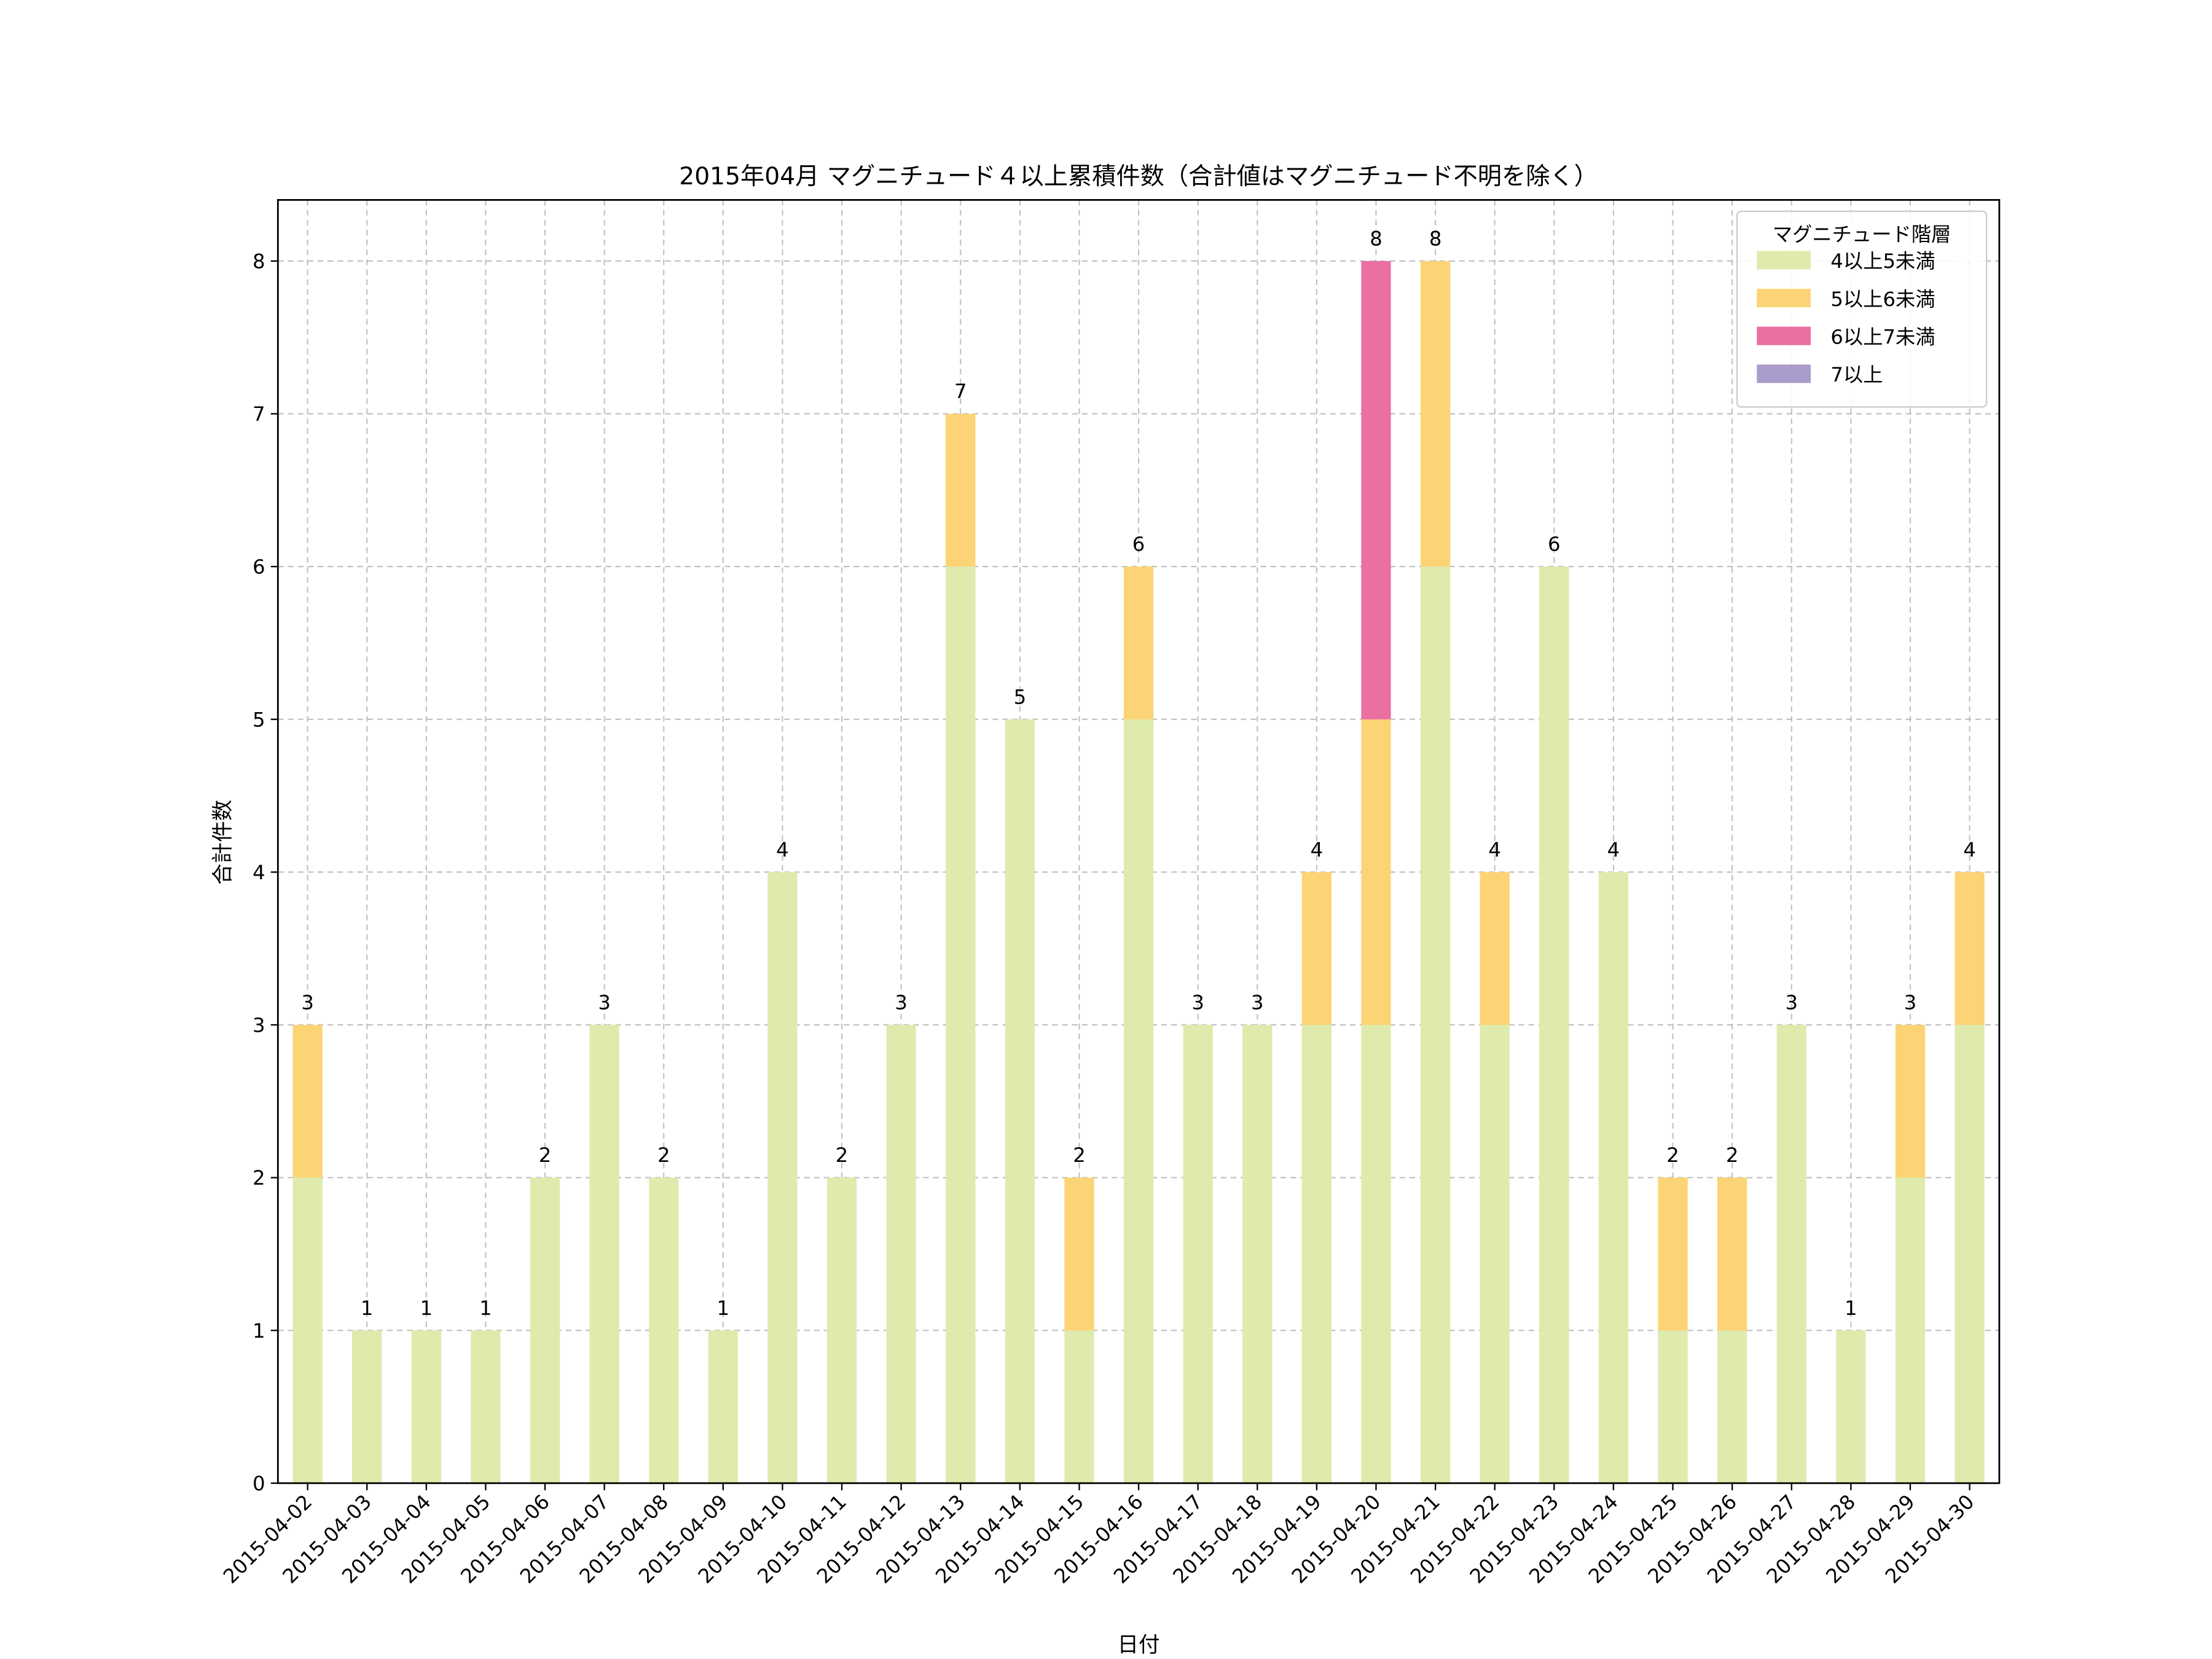  I want to click on data-label: 5, so click(1020, 696).